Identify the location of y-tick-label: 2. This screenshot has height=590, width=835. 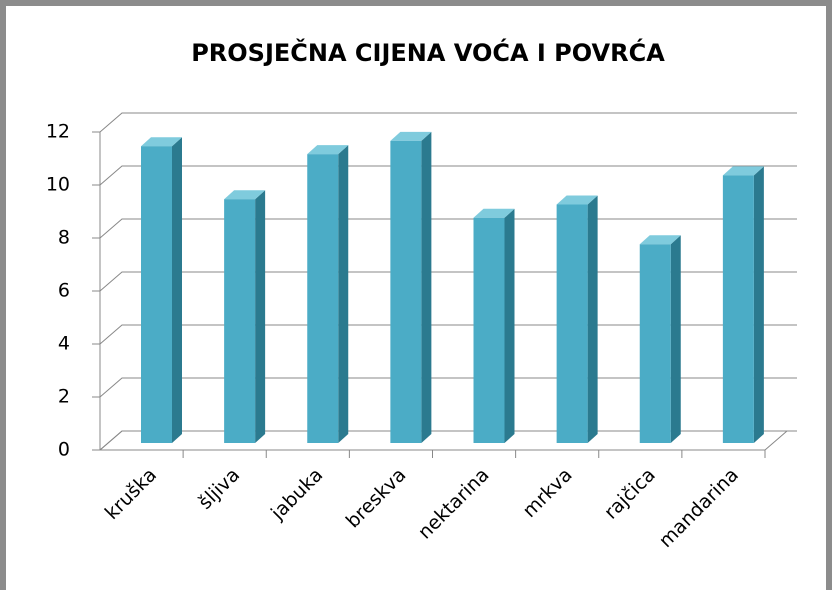
(64, 397).